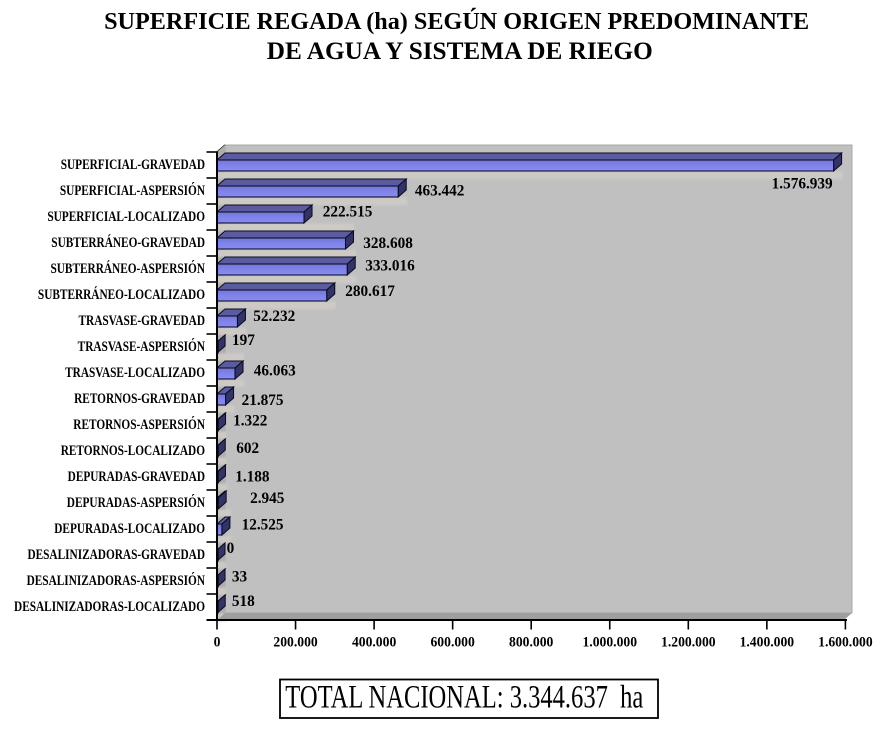  What do you see at coordinates (688, 642) in the screenshot?
I see `svg-text: 1.200.000` at bounding box center [688, 642].